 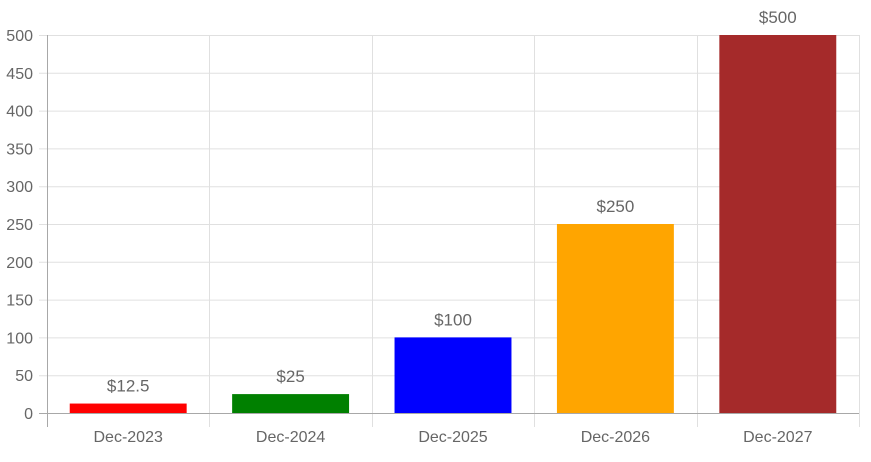 I want to click on y-tick-label: 250, so click(x=19, y=225).